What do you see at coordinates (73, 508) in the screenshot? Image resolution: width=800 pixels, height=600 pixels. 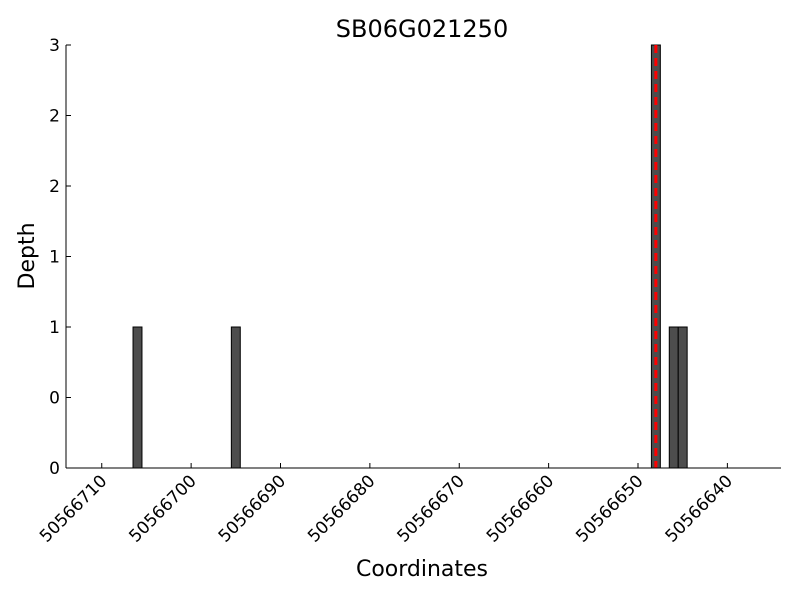 I see `x-tick-label: 50566710` at bounding box center [73, 508].